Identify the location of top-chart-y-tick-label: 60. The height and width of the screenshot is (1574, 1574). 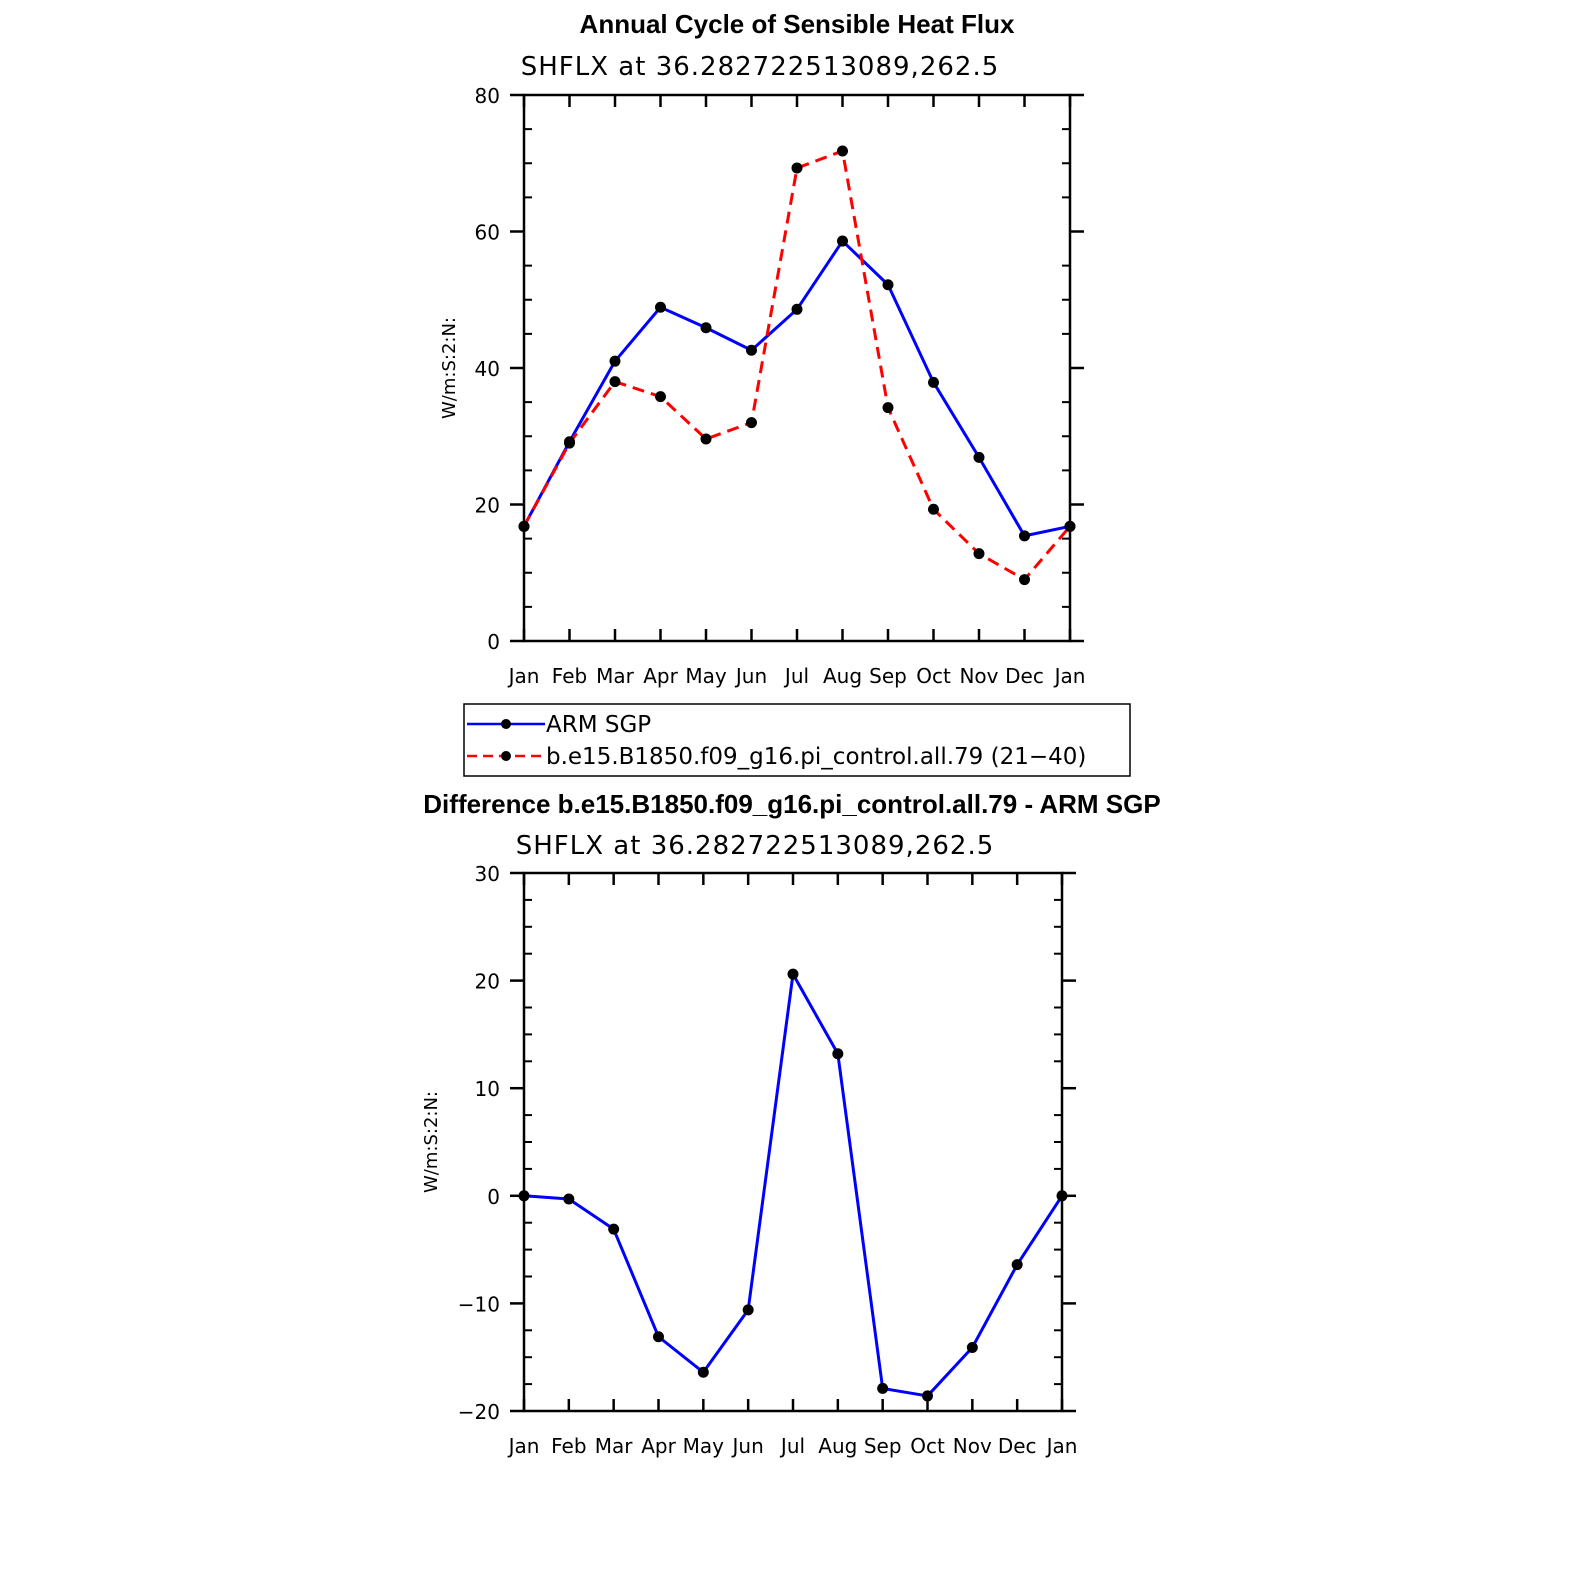
(487, 233).